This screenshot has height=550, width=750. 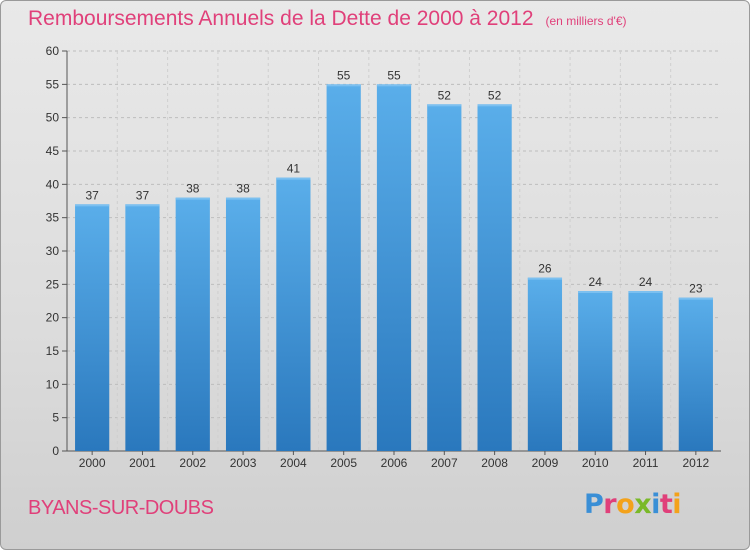 I want to click on y-tick-label: 50, so click(x=53, y=118).